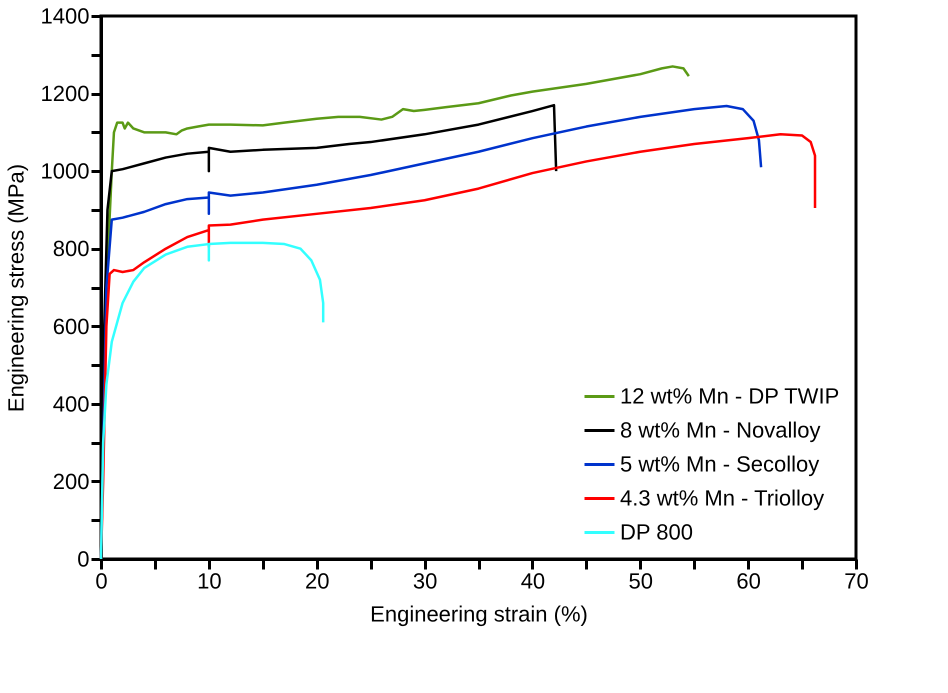  I want to click on y-axis-title: Engineering stress (MPa), so click(16, 288).